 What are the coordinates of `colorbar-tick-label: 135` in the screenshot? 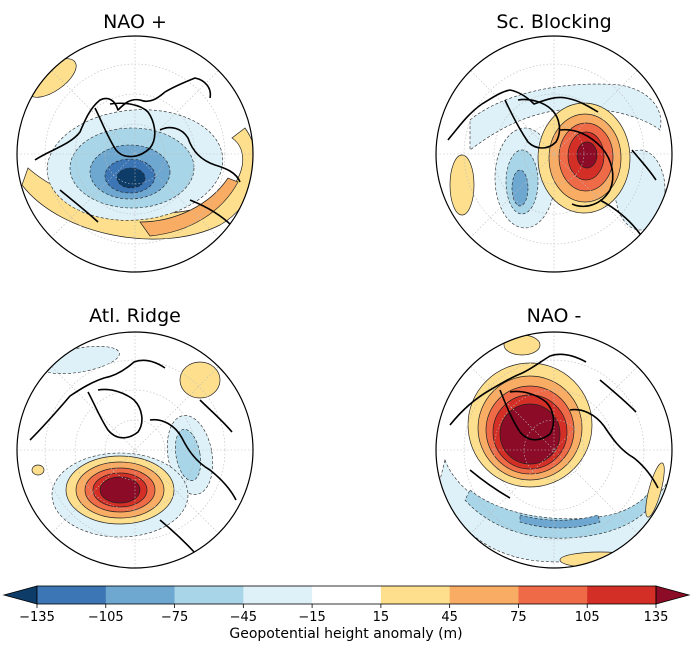 It's located at (656, 617).